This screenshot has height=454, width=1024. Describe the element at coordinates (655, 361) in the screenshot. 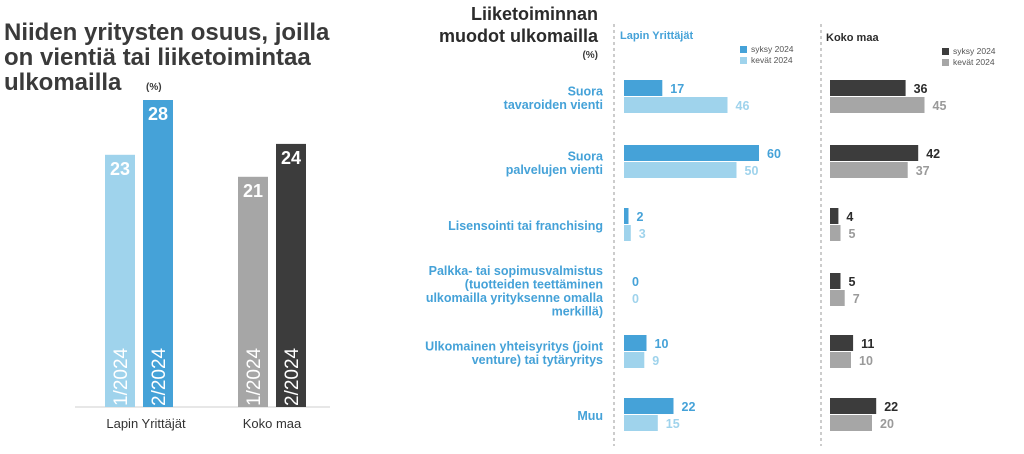

I see `hbar-value-label: 9` at that location.